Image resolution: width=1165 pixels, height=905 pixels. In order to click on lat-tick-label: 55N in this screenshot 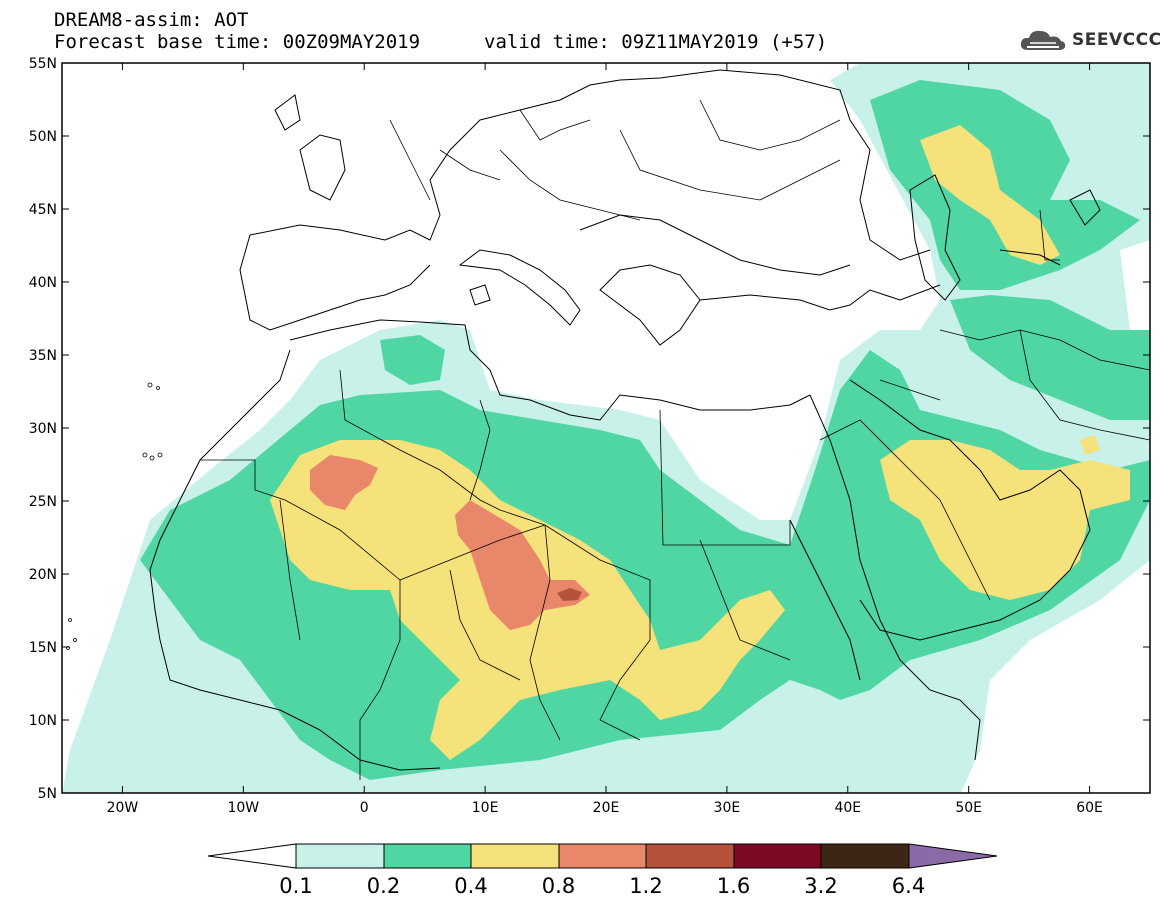, I will do `click(43, 64)`.